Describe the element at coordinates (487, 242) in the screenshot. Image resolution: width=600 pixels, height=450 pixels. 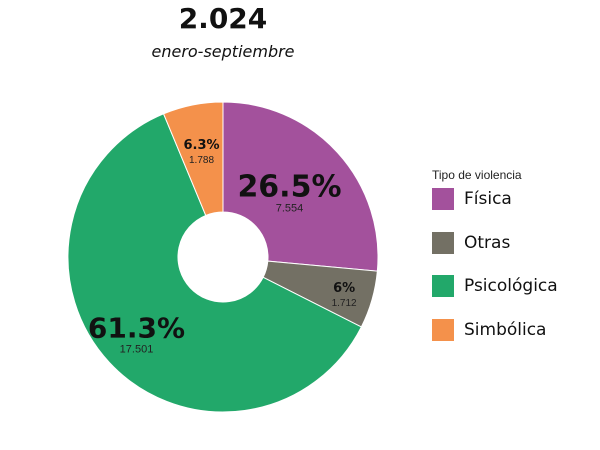
I see `legend-label-otras: Otras` at that location.